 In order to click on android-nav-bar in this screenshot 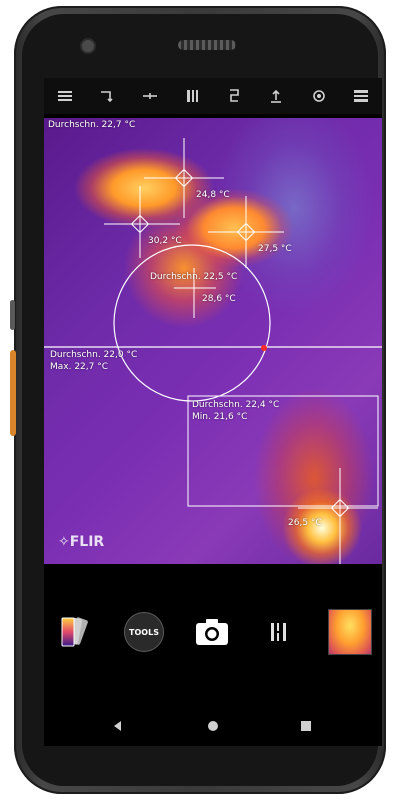, I will do `click(213, 726)`.